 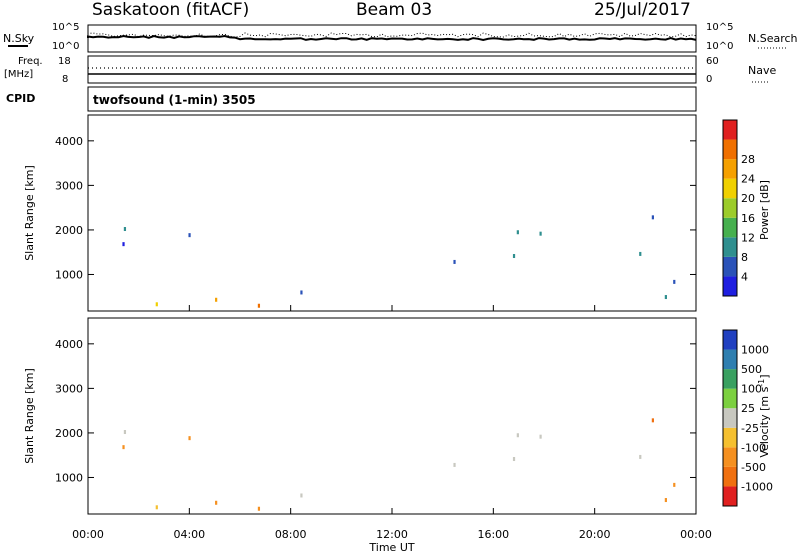 What do you see at coordinates (747, 418) in the screenshot?
I see `velocity-colorbar: -1000 -500 -100 -25 25 100 500 1000` at bounding box center [747, 418].